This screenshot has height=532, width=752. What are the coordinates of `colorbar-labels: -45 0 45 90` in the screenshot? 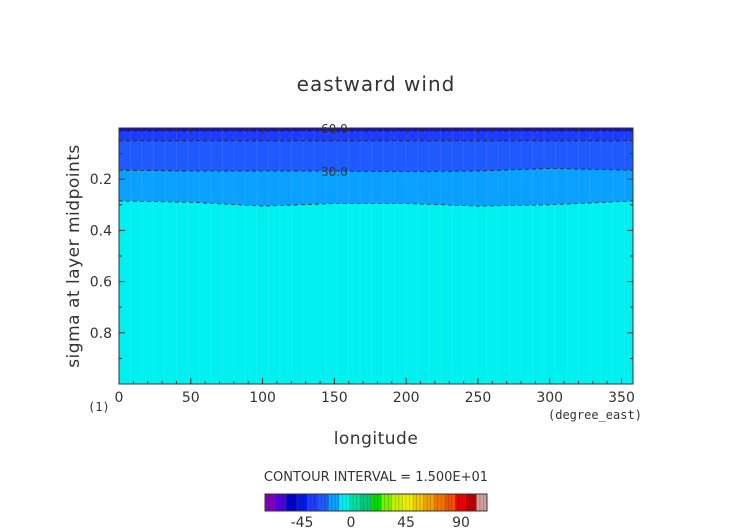 It's located at (380, 523).